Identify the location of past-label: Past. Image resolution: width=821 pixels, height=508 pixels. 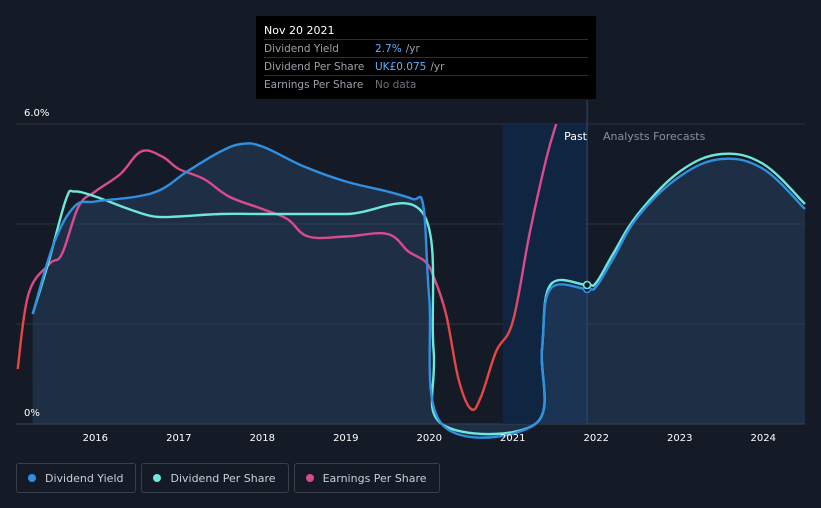
(576, 136).